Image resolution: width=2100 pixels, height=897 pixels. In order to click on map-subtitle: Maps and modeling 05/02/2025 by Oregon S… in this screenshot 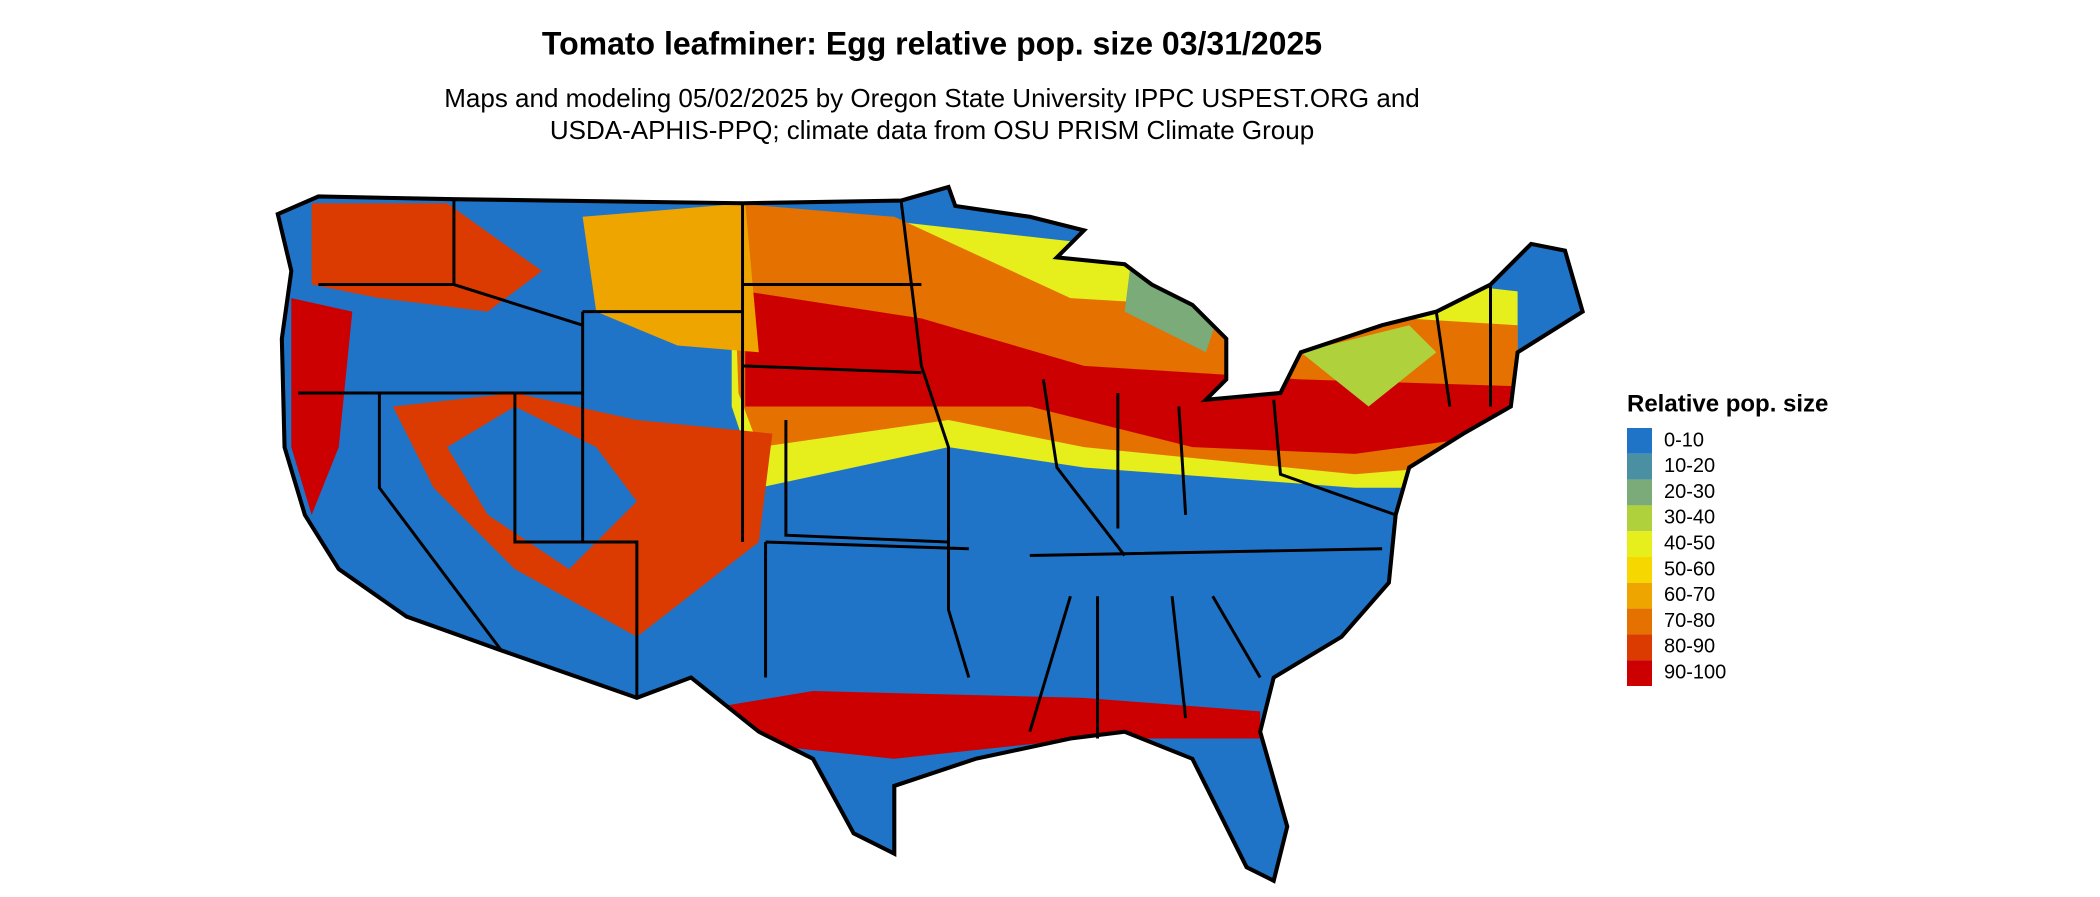, I will do `click(932, 98)`.